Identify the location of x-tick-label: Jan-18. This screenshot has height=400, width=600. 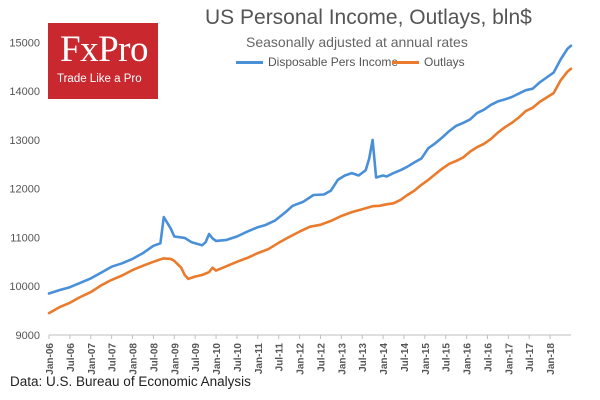
(551, 359).